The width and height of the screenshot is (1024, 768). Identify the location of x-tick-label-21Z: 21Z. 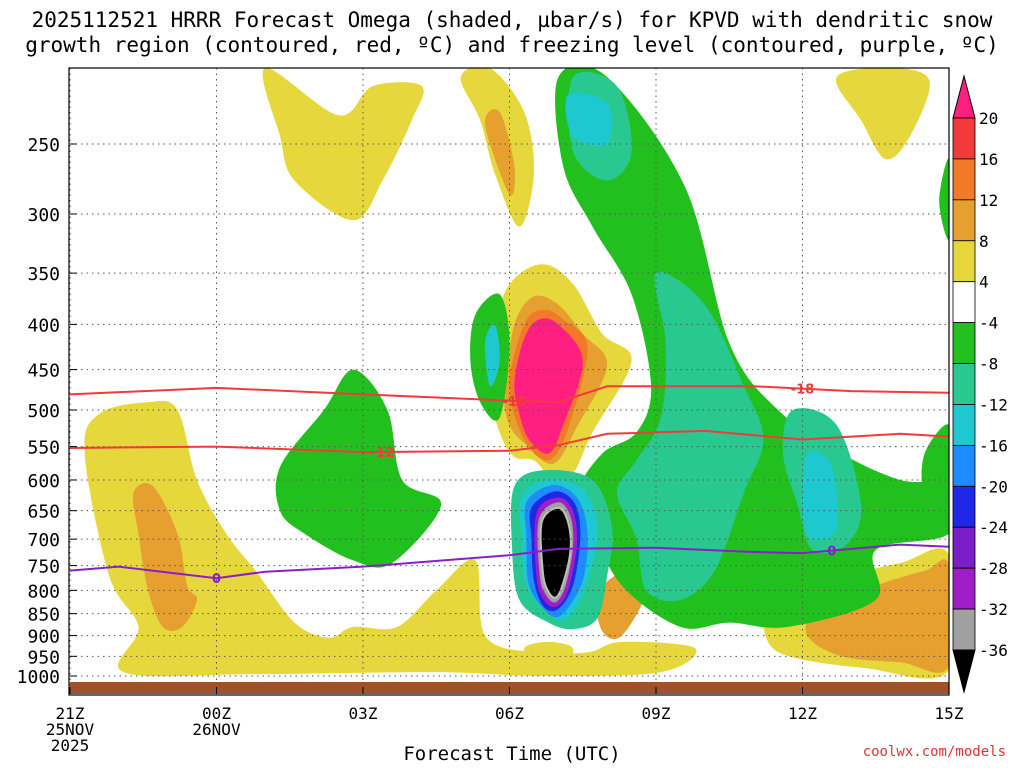
(70, 713).